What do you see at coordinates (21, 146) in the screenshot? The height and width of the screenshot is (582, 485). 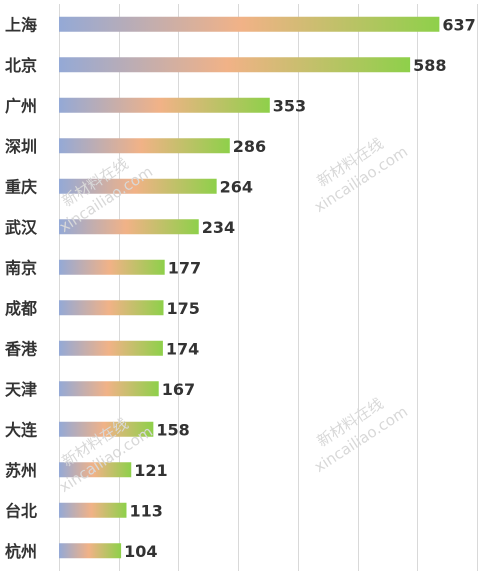 I see `category-label: 深圳` at bounding box center [21, 146].